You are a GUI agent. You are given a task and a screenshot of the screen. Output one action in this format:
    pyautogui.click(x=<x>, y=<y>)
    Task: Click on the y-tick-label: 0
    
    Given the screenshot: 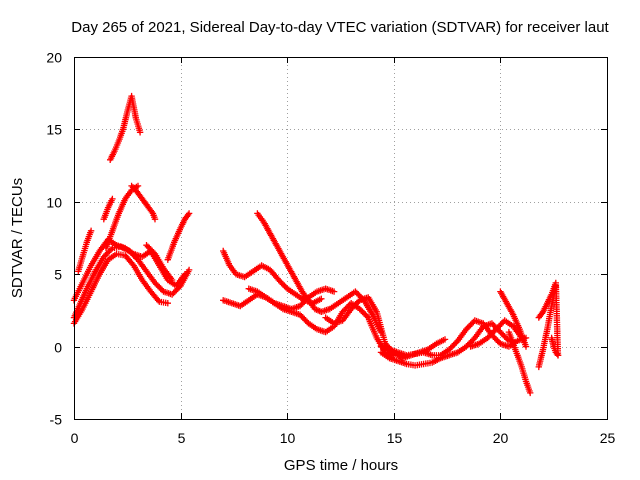 What is the action you would take?
    pyautogui.click(x=58, y=348)
    